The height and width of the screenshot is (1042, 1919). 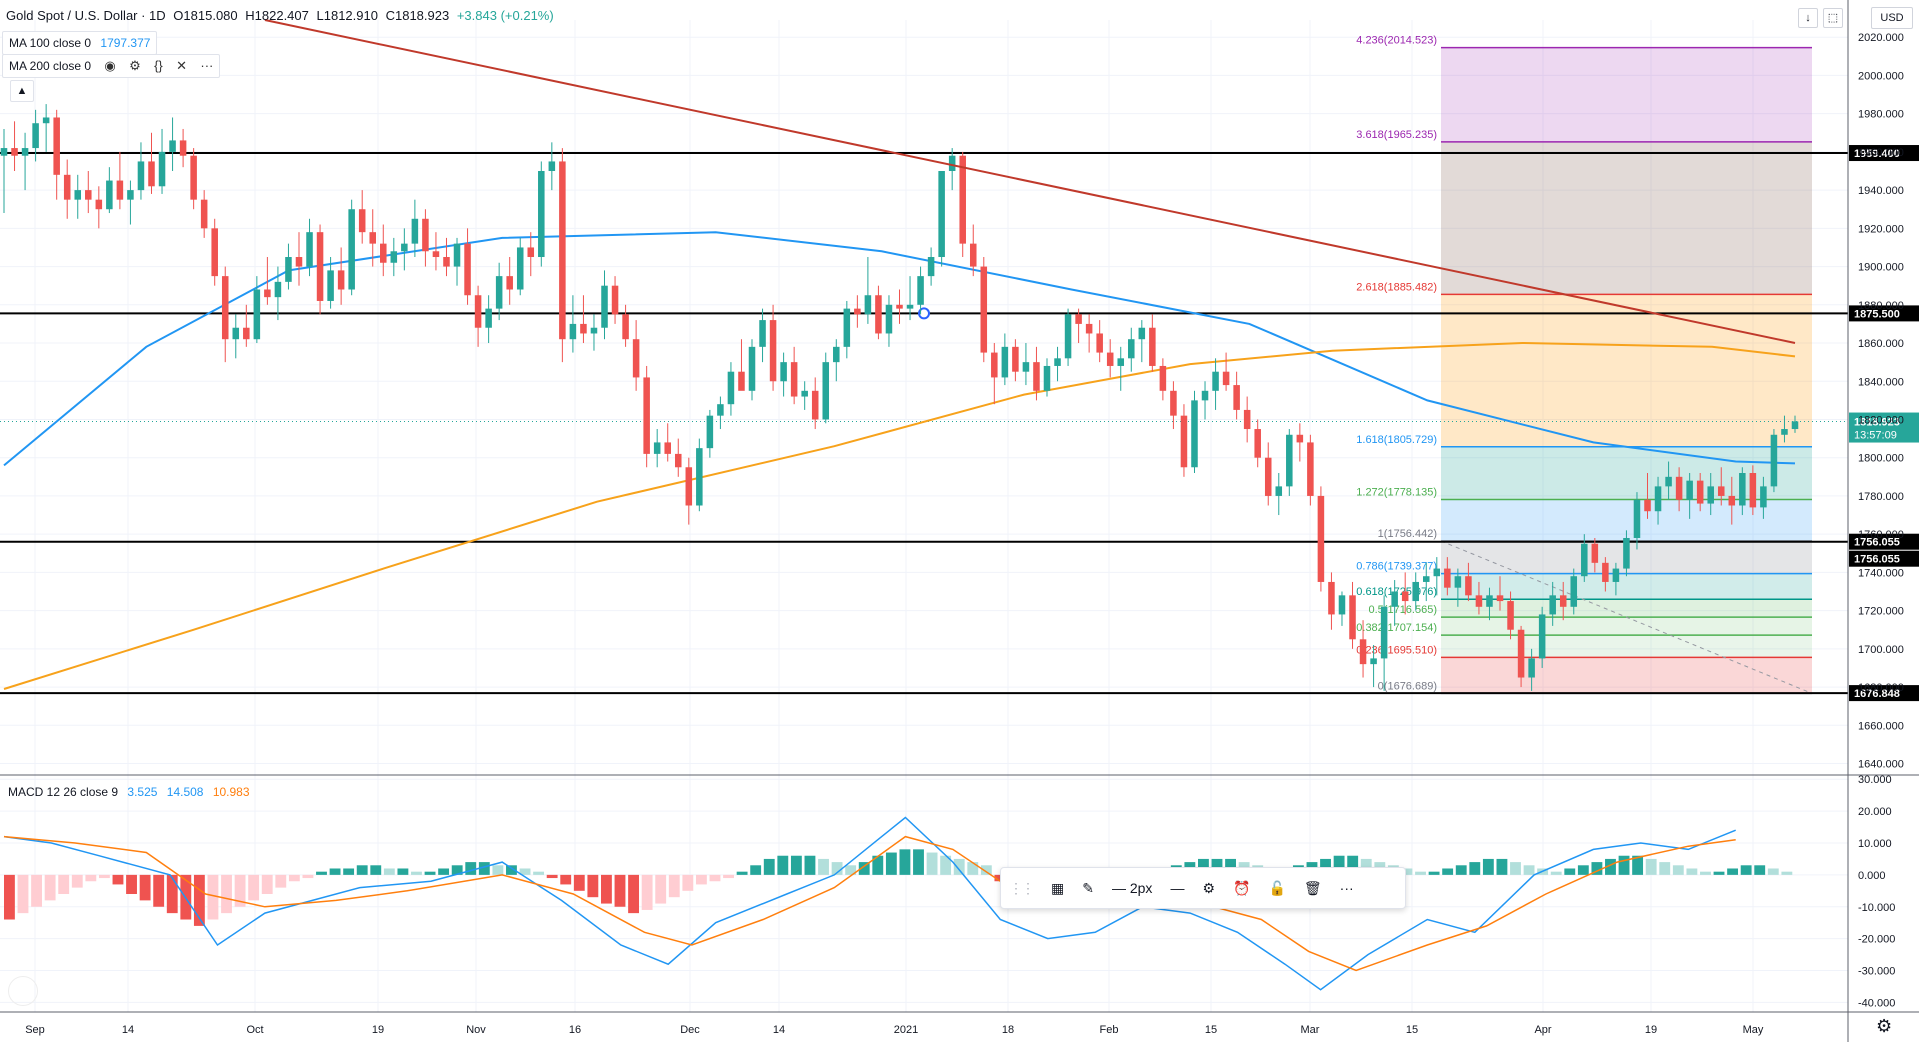 What do you see at coordinates (158, 65) in the screenshot?
I see `code-icon: {}` at bounding box center [158, 65].